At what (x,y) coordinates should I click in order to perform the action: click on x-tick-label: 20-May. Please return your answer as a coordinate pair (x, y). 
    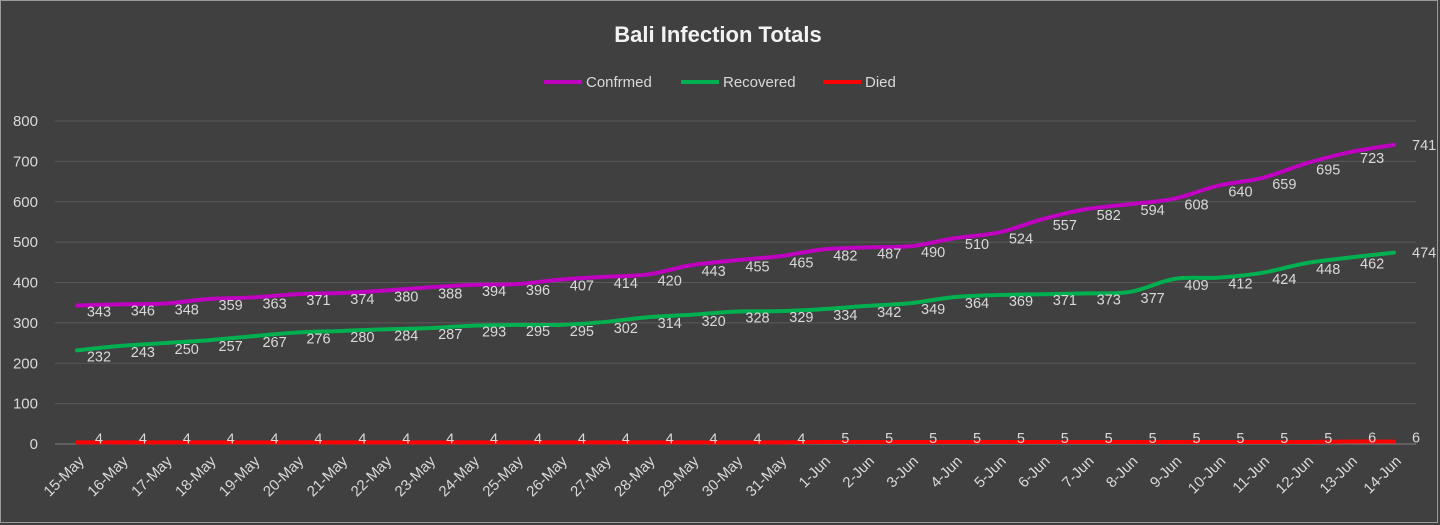
    Looking at the image, I should click on (284, 476).